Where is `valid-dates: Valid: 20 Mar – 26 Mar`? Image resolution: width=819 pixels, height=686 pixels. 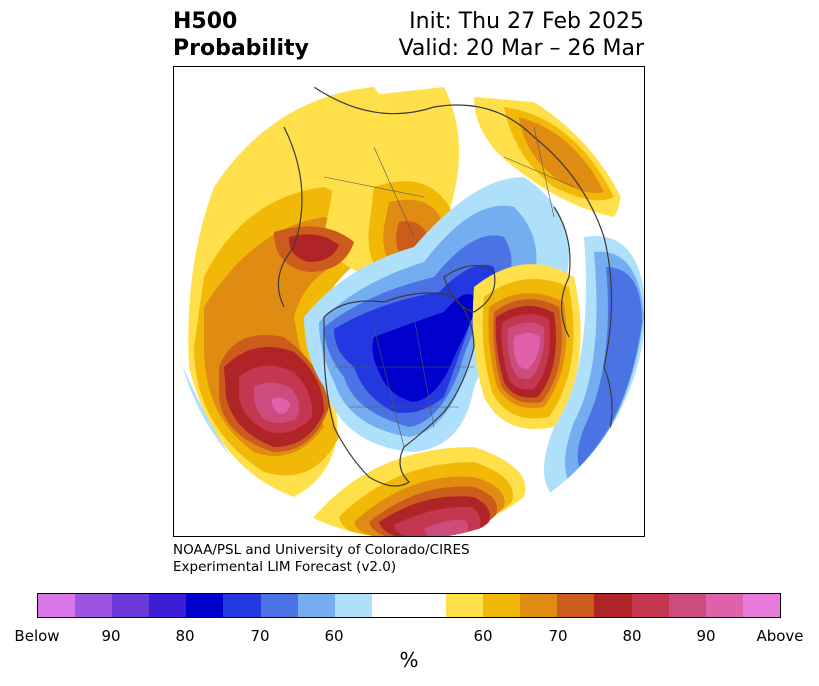
valid-dates: Valid: 20 Mar – 26 Mar is located at coordinates (521, 48).